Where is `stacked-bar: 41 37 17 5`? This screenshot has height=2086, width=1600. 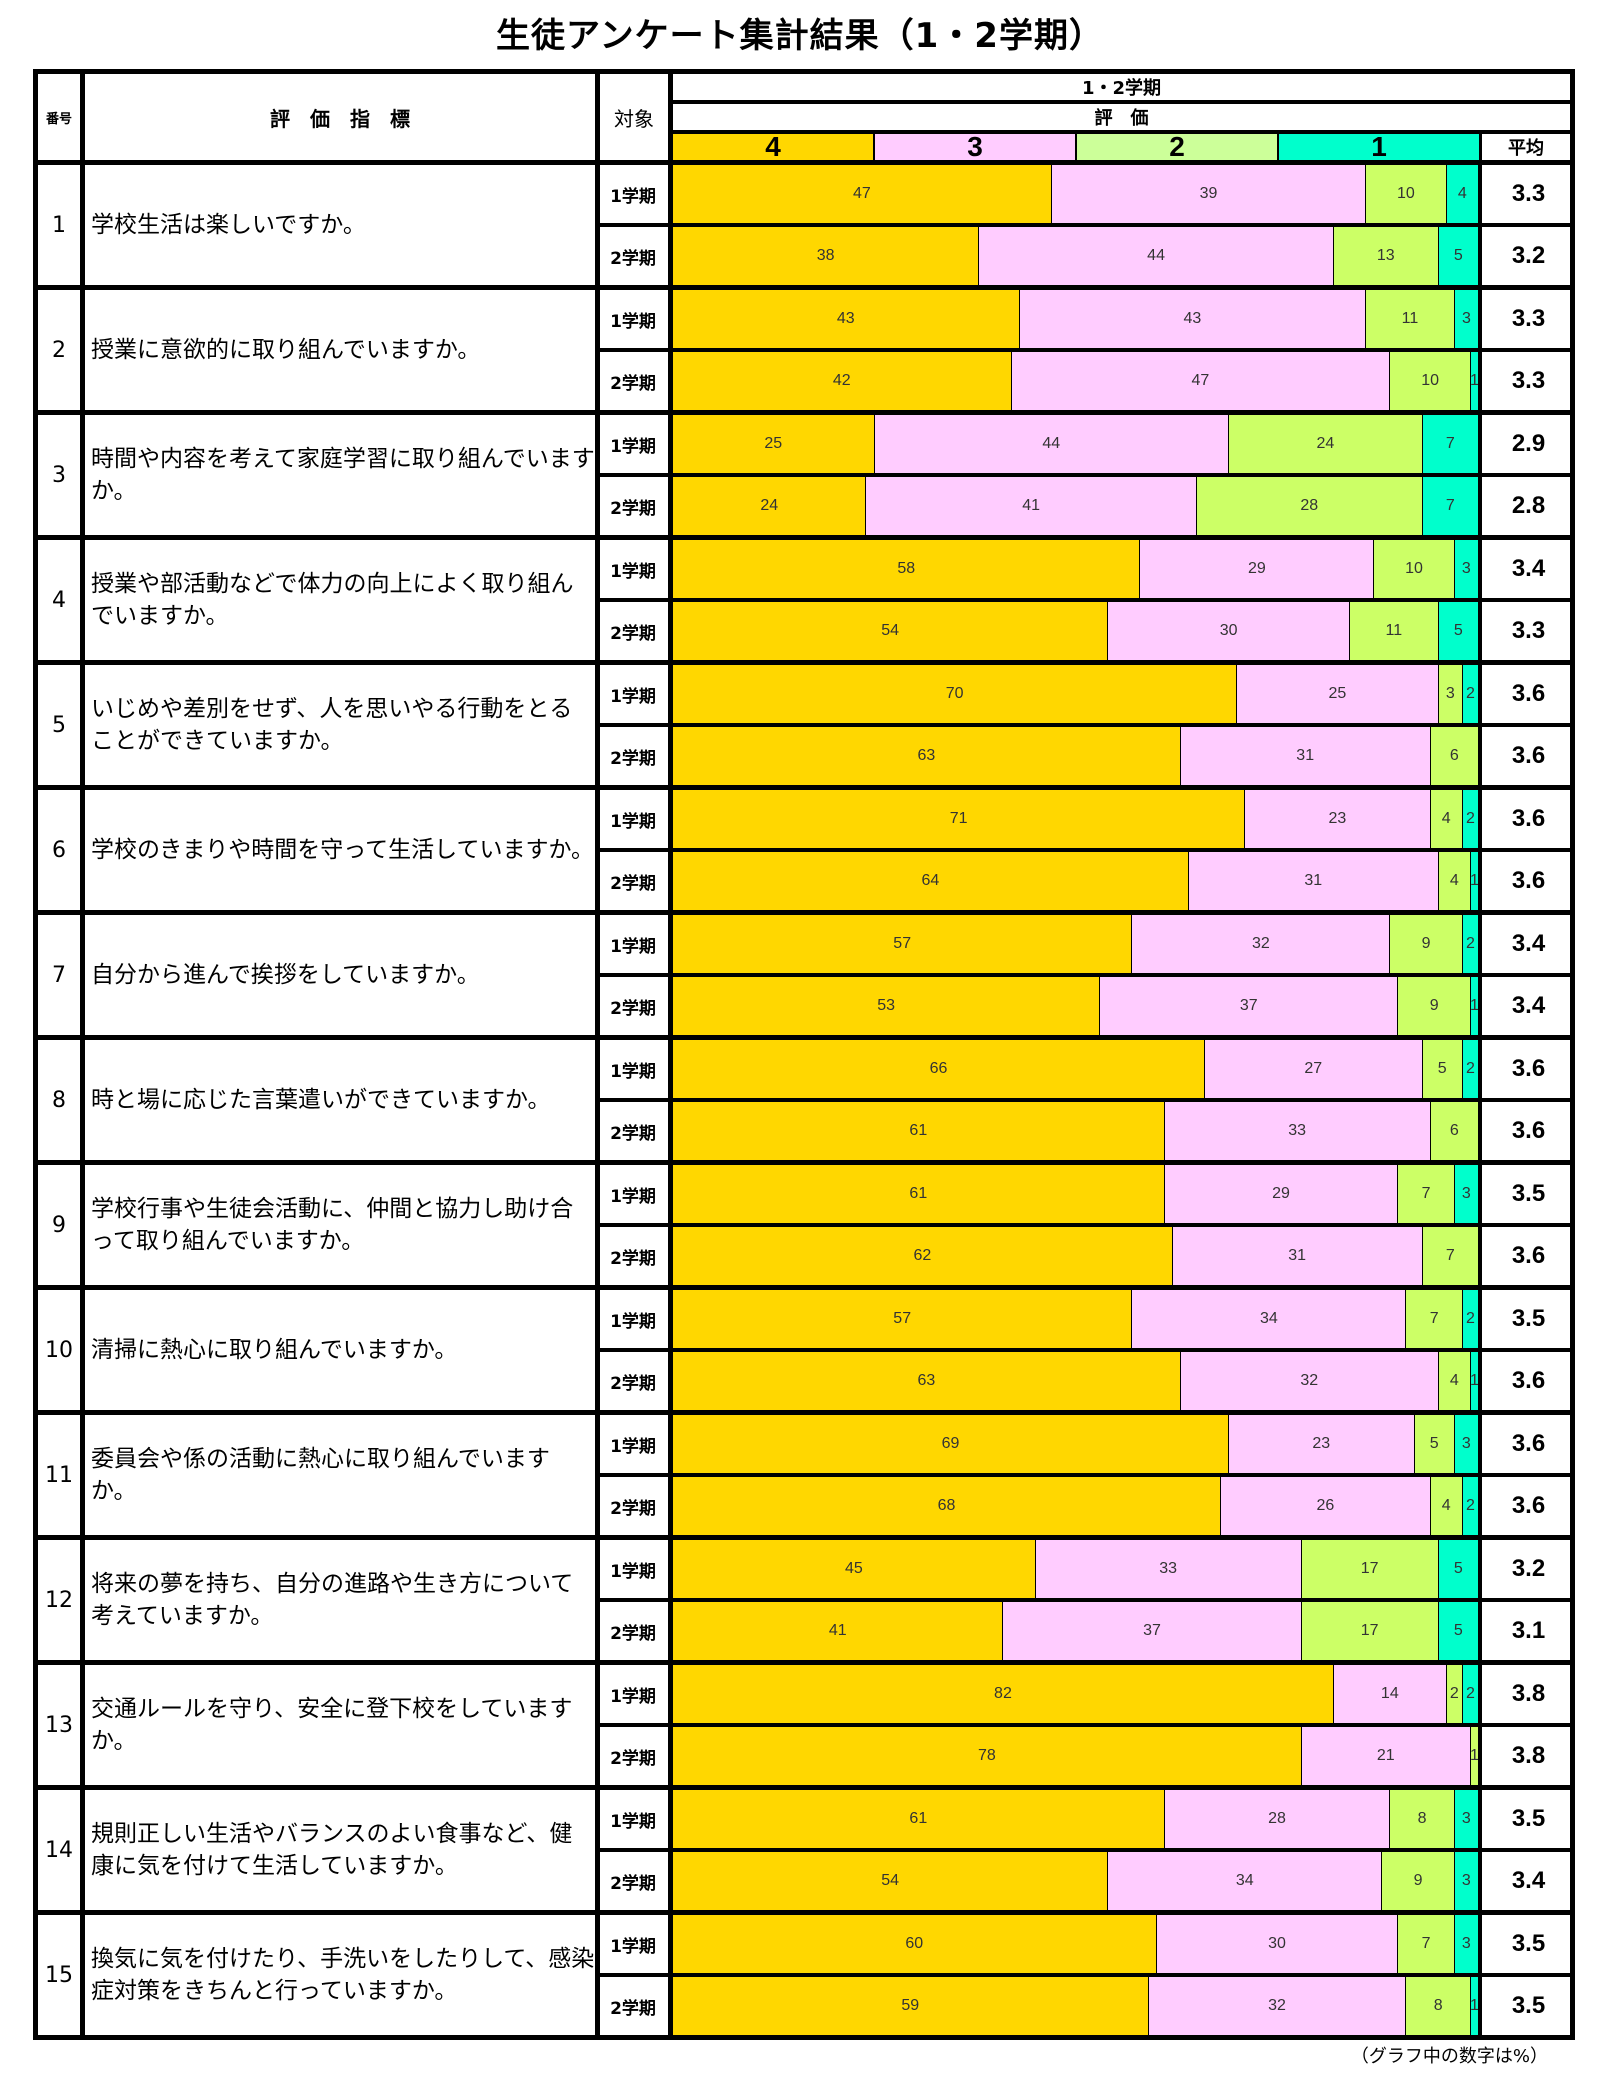
stacked-bar: 41 37 17 5 is located at coordinates (1076, 1631).